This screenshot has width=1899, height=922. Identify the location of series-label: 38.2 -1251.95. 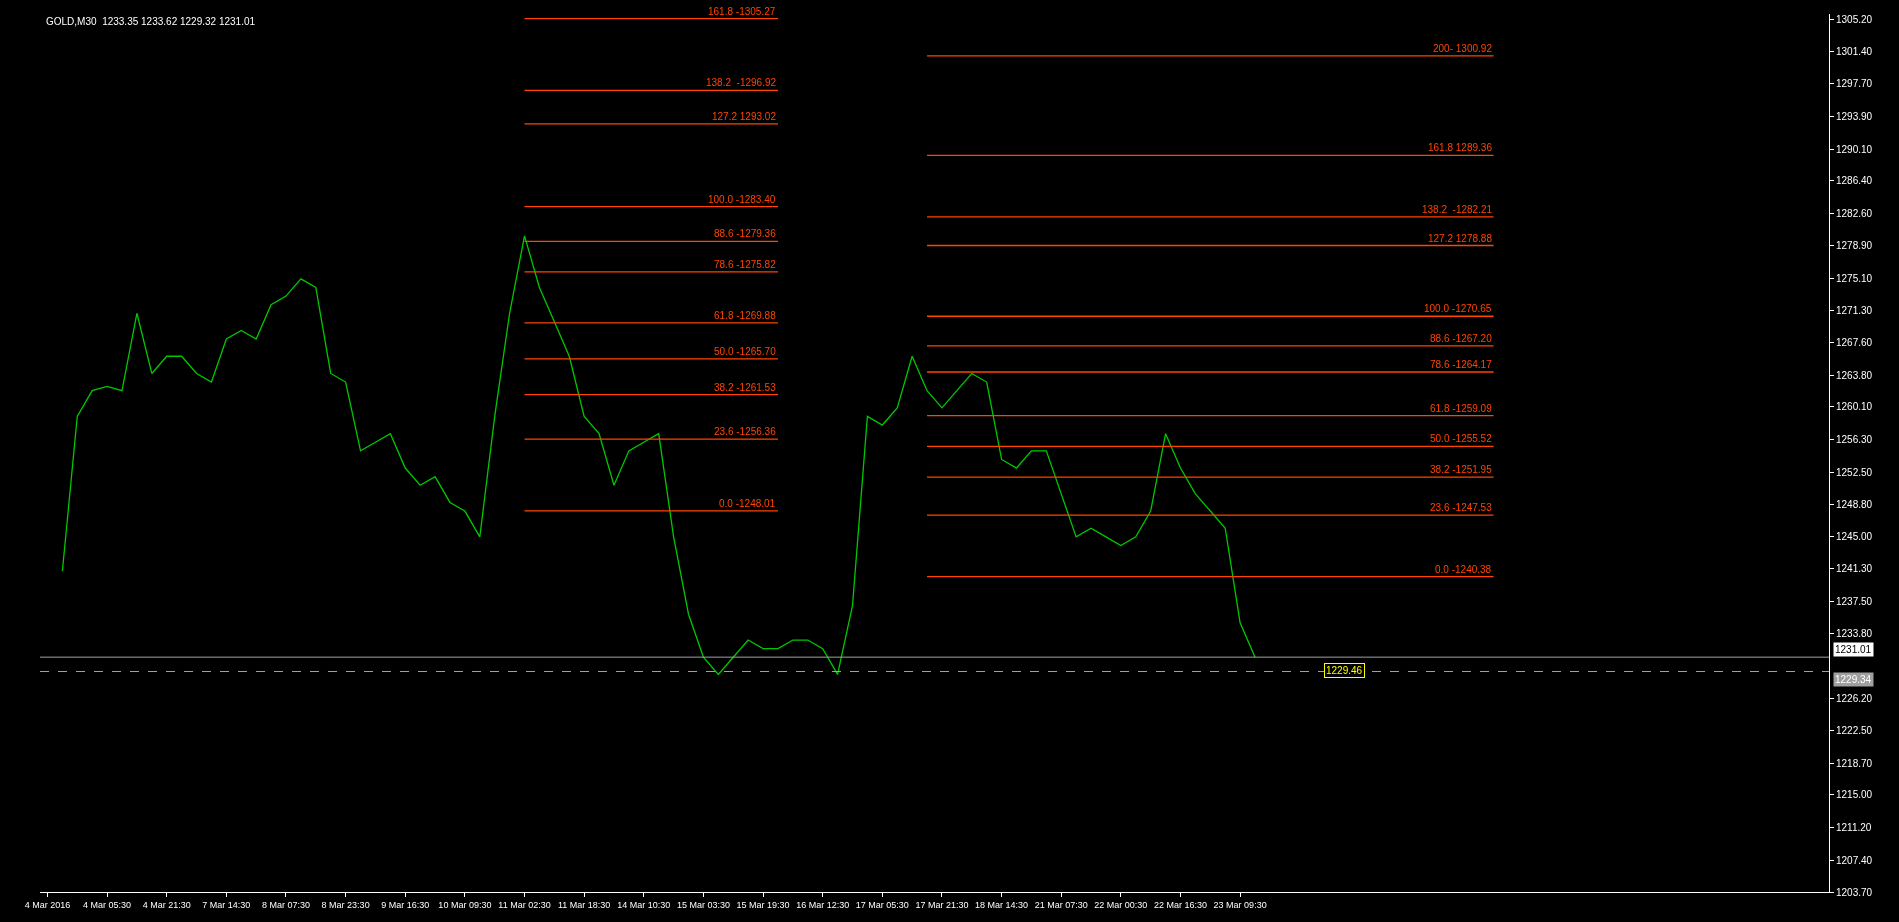
(1461, 469).